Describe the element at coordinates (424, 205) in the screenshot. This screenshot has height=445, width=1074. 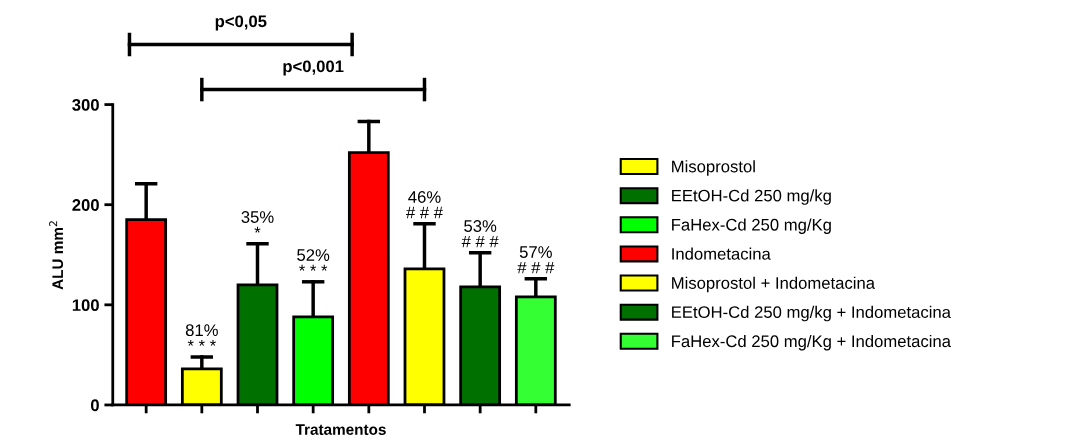
I see `annotation: 46% # # #` at that location.